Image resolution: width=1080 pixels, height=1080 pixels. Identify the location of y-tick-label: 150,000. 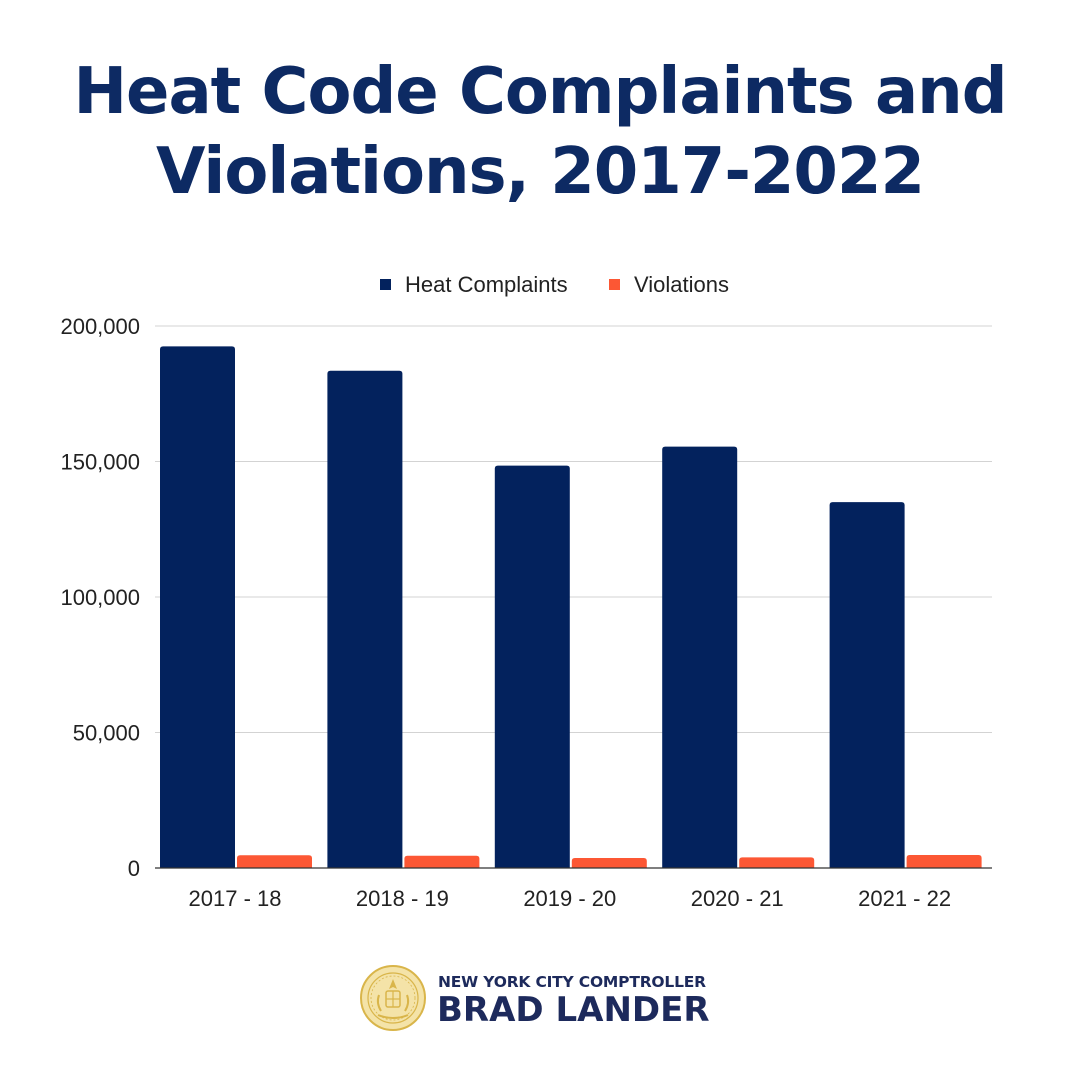
(100, 462).